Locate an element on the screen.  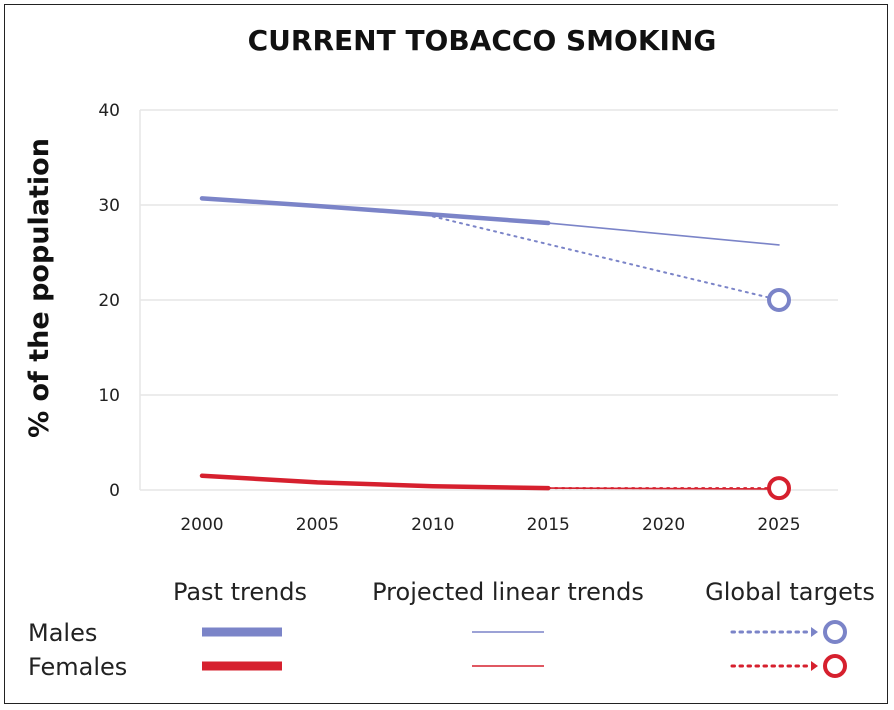
legend-row-label: Males is located at coordinates (62, 633).